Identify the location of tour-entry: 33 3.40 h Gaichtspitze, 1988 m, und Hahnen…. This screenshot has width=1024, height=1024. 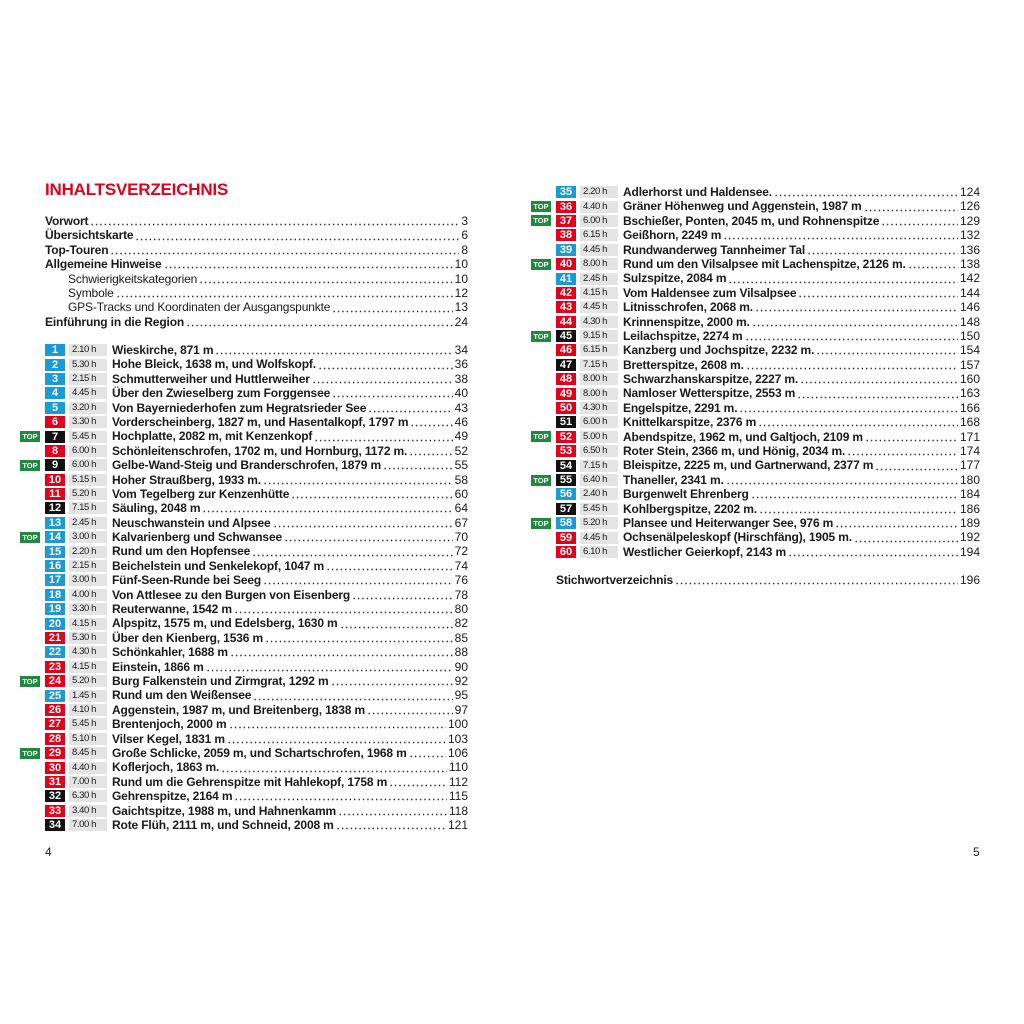
(244, 811).